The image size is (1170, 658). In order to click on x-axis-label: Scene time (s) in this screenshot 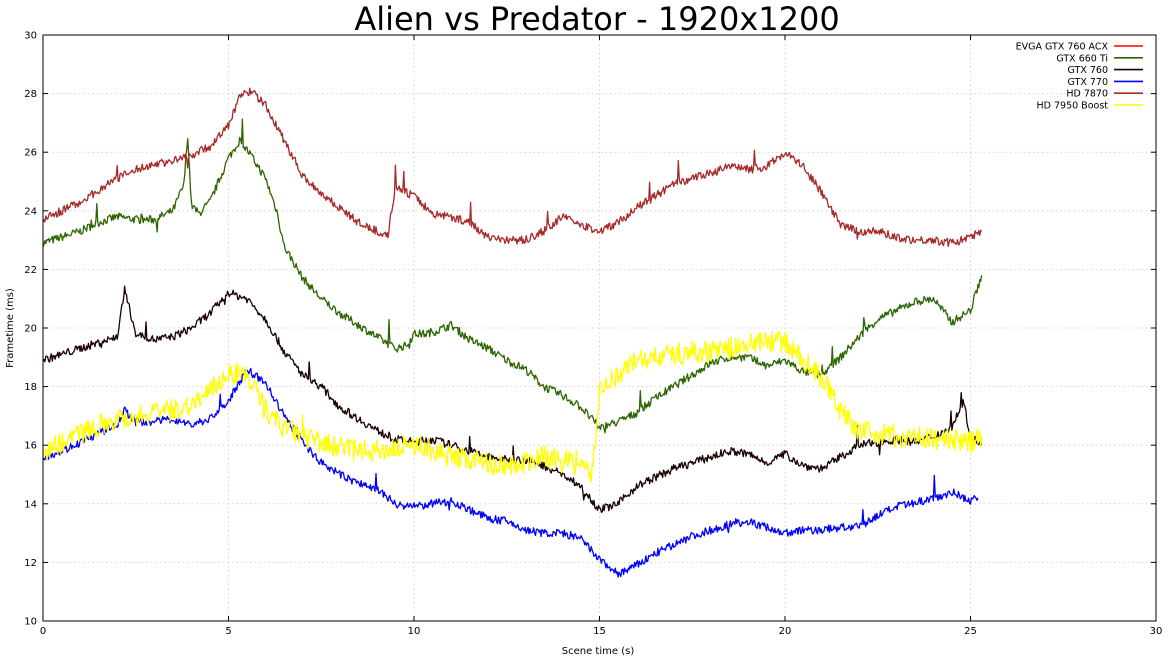, I will do `click(598, 651)`.